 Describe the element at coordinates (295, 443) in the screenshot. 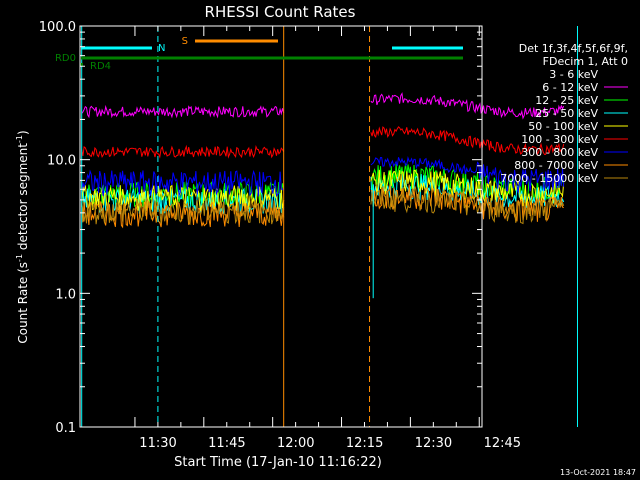

I see `x-tick-label: 12:00` at that location.